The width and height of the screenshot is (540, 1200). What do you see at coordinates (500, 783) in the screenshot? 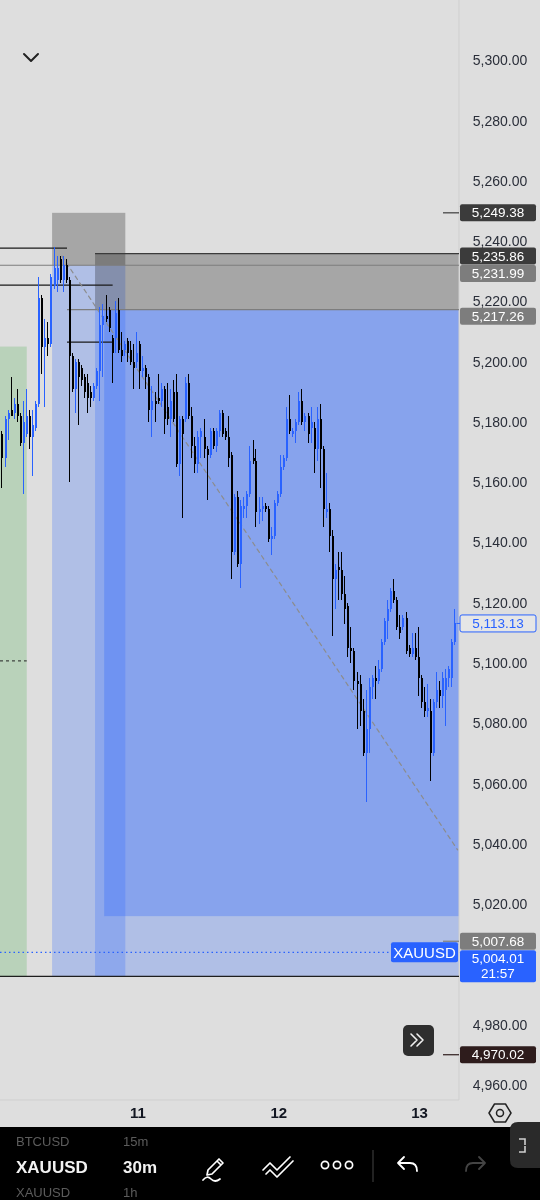
I see `y-tick-label: 5,060.00` at bounding box center [500, 783].